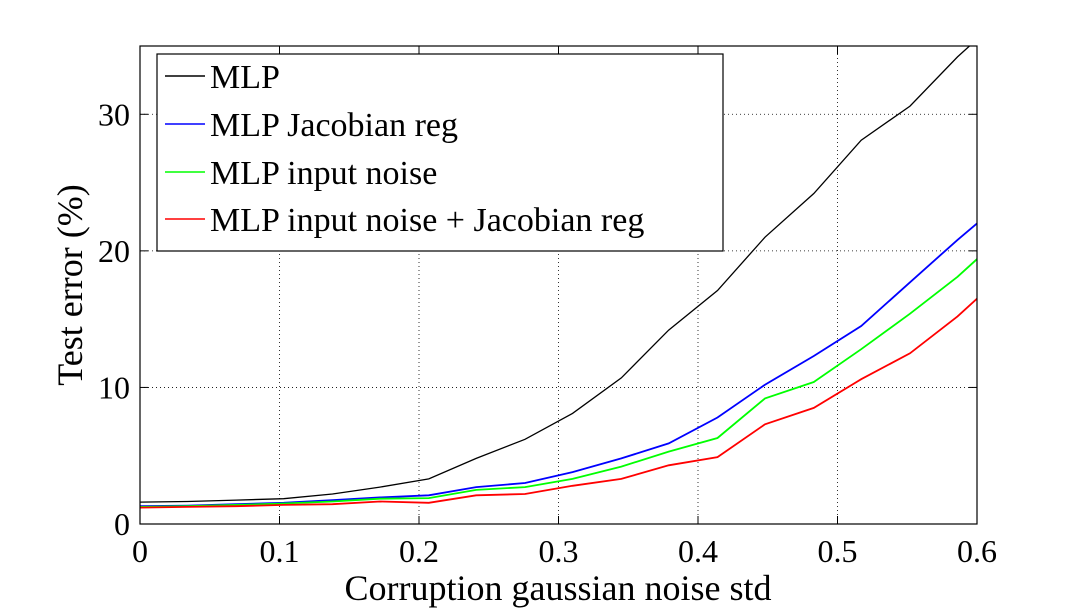 The height and width of the screenshot is (613, 1080). I want to click on x-tick-label: 0, so click(140, 551).